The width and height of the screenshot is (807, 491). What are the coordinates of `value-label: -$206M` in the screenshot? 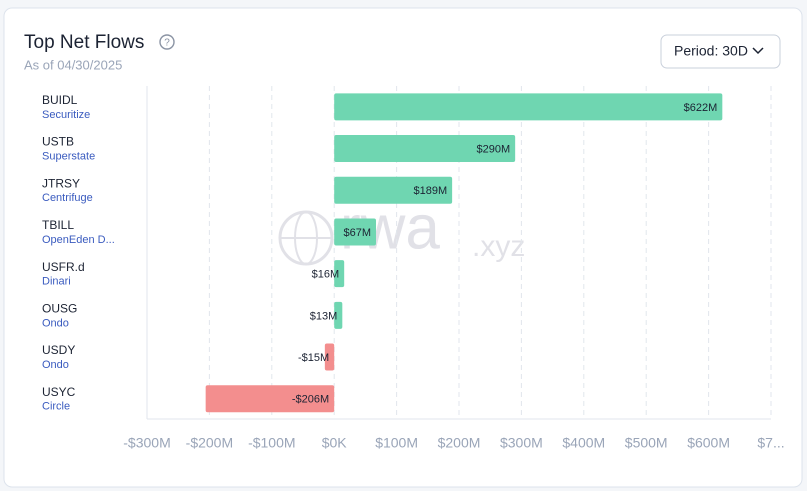 It's located at (310, 400).